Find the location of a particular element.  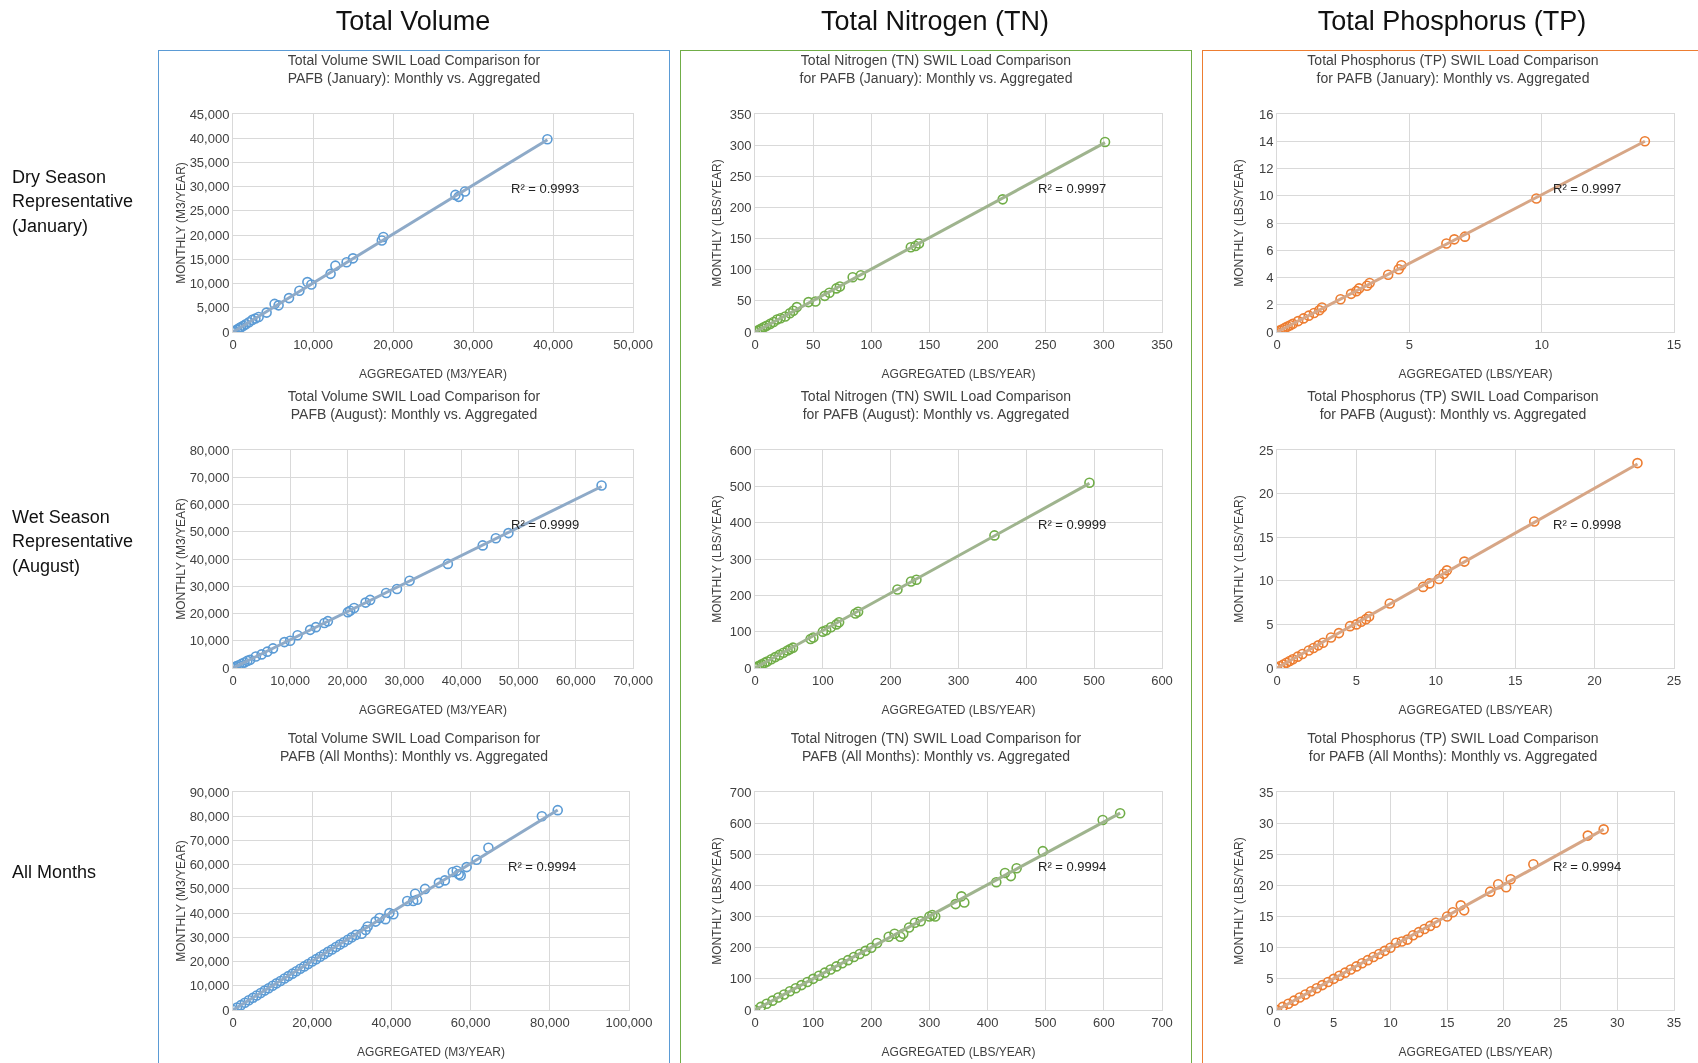

text: Total Volume is located at coordinates (413, 21).